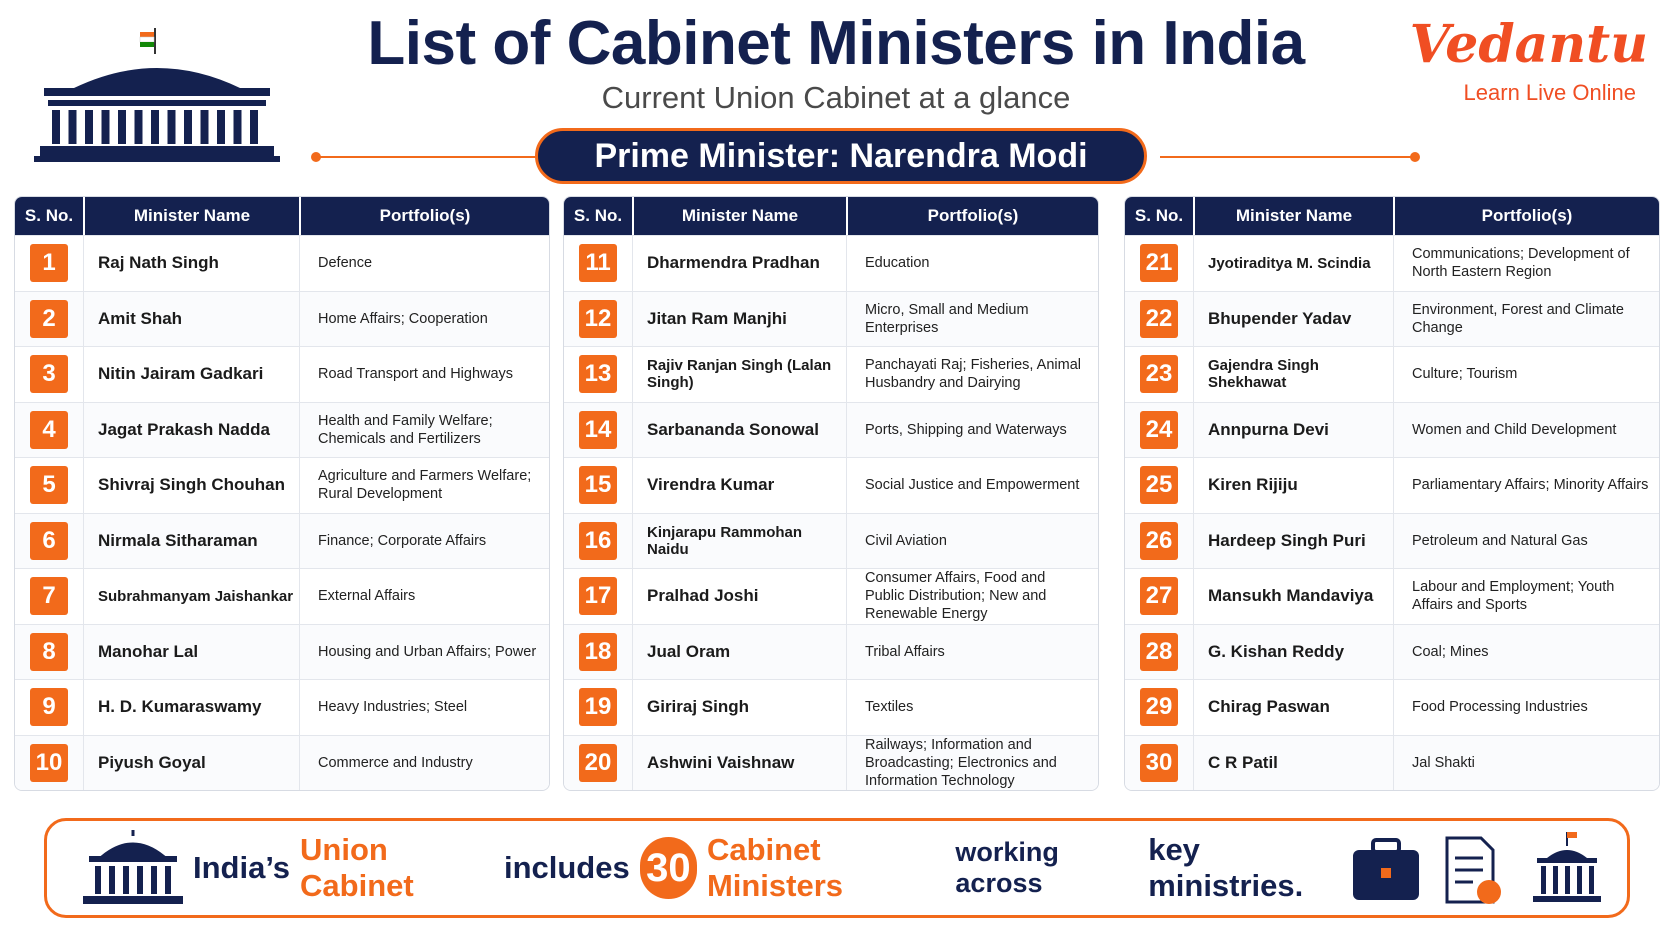 The image size is (1672, 941). What do you see at coordinates (598, 318) in the screenshot?
I see `serial-number: 12` at bounding box center [598, 318].